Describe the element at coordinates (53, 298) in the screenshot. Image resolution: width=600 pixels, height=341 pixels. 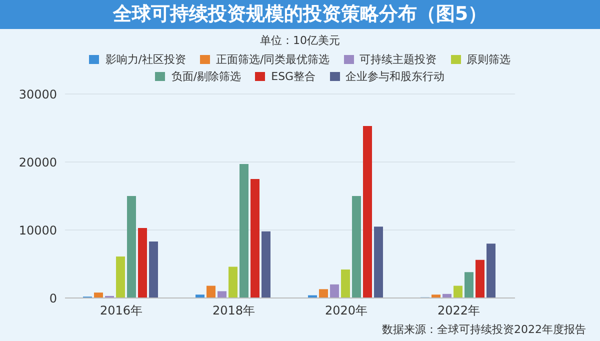
I see `y-tick-label: 0` at that location.